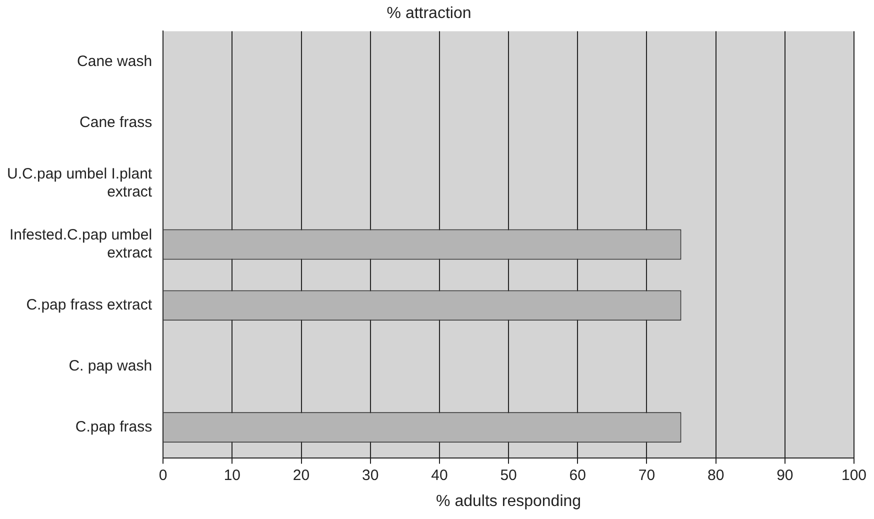  I want to click on x-tick-label: 60, so click(577, 475).